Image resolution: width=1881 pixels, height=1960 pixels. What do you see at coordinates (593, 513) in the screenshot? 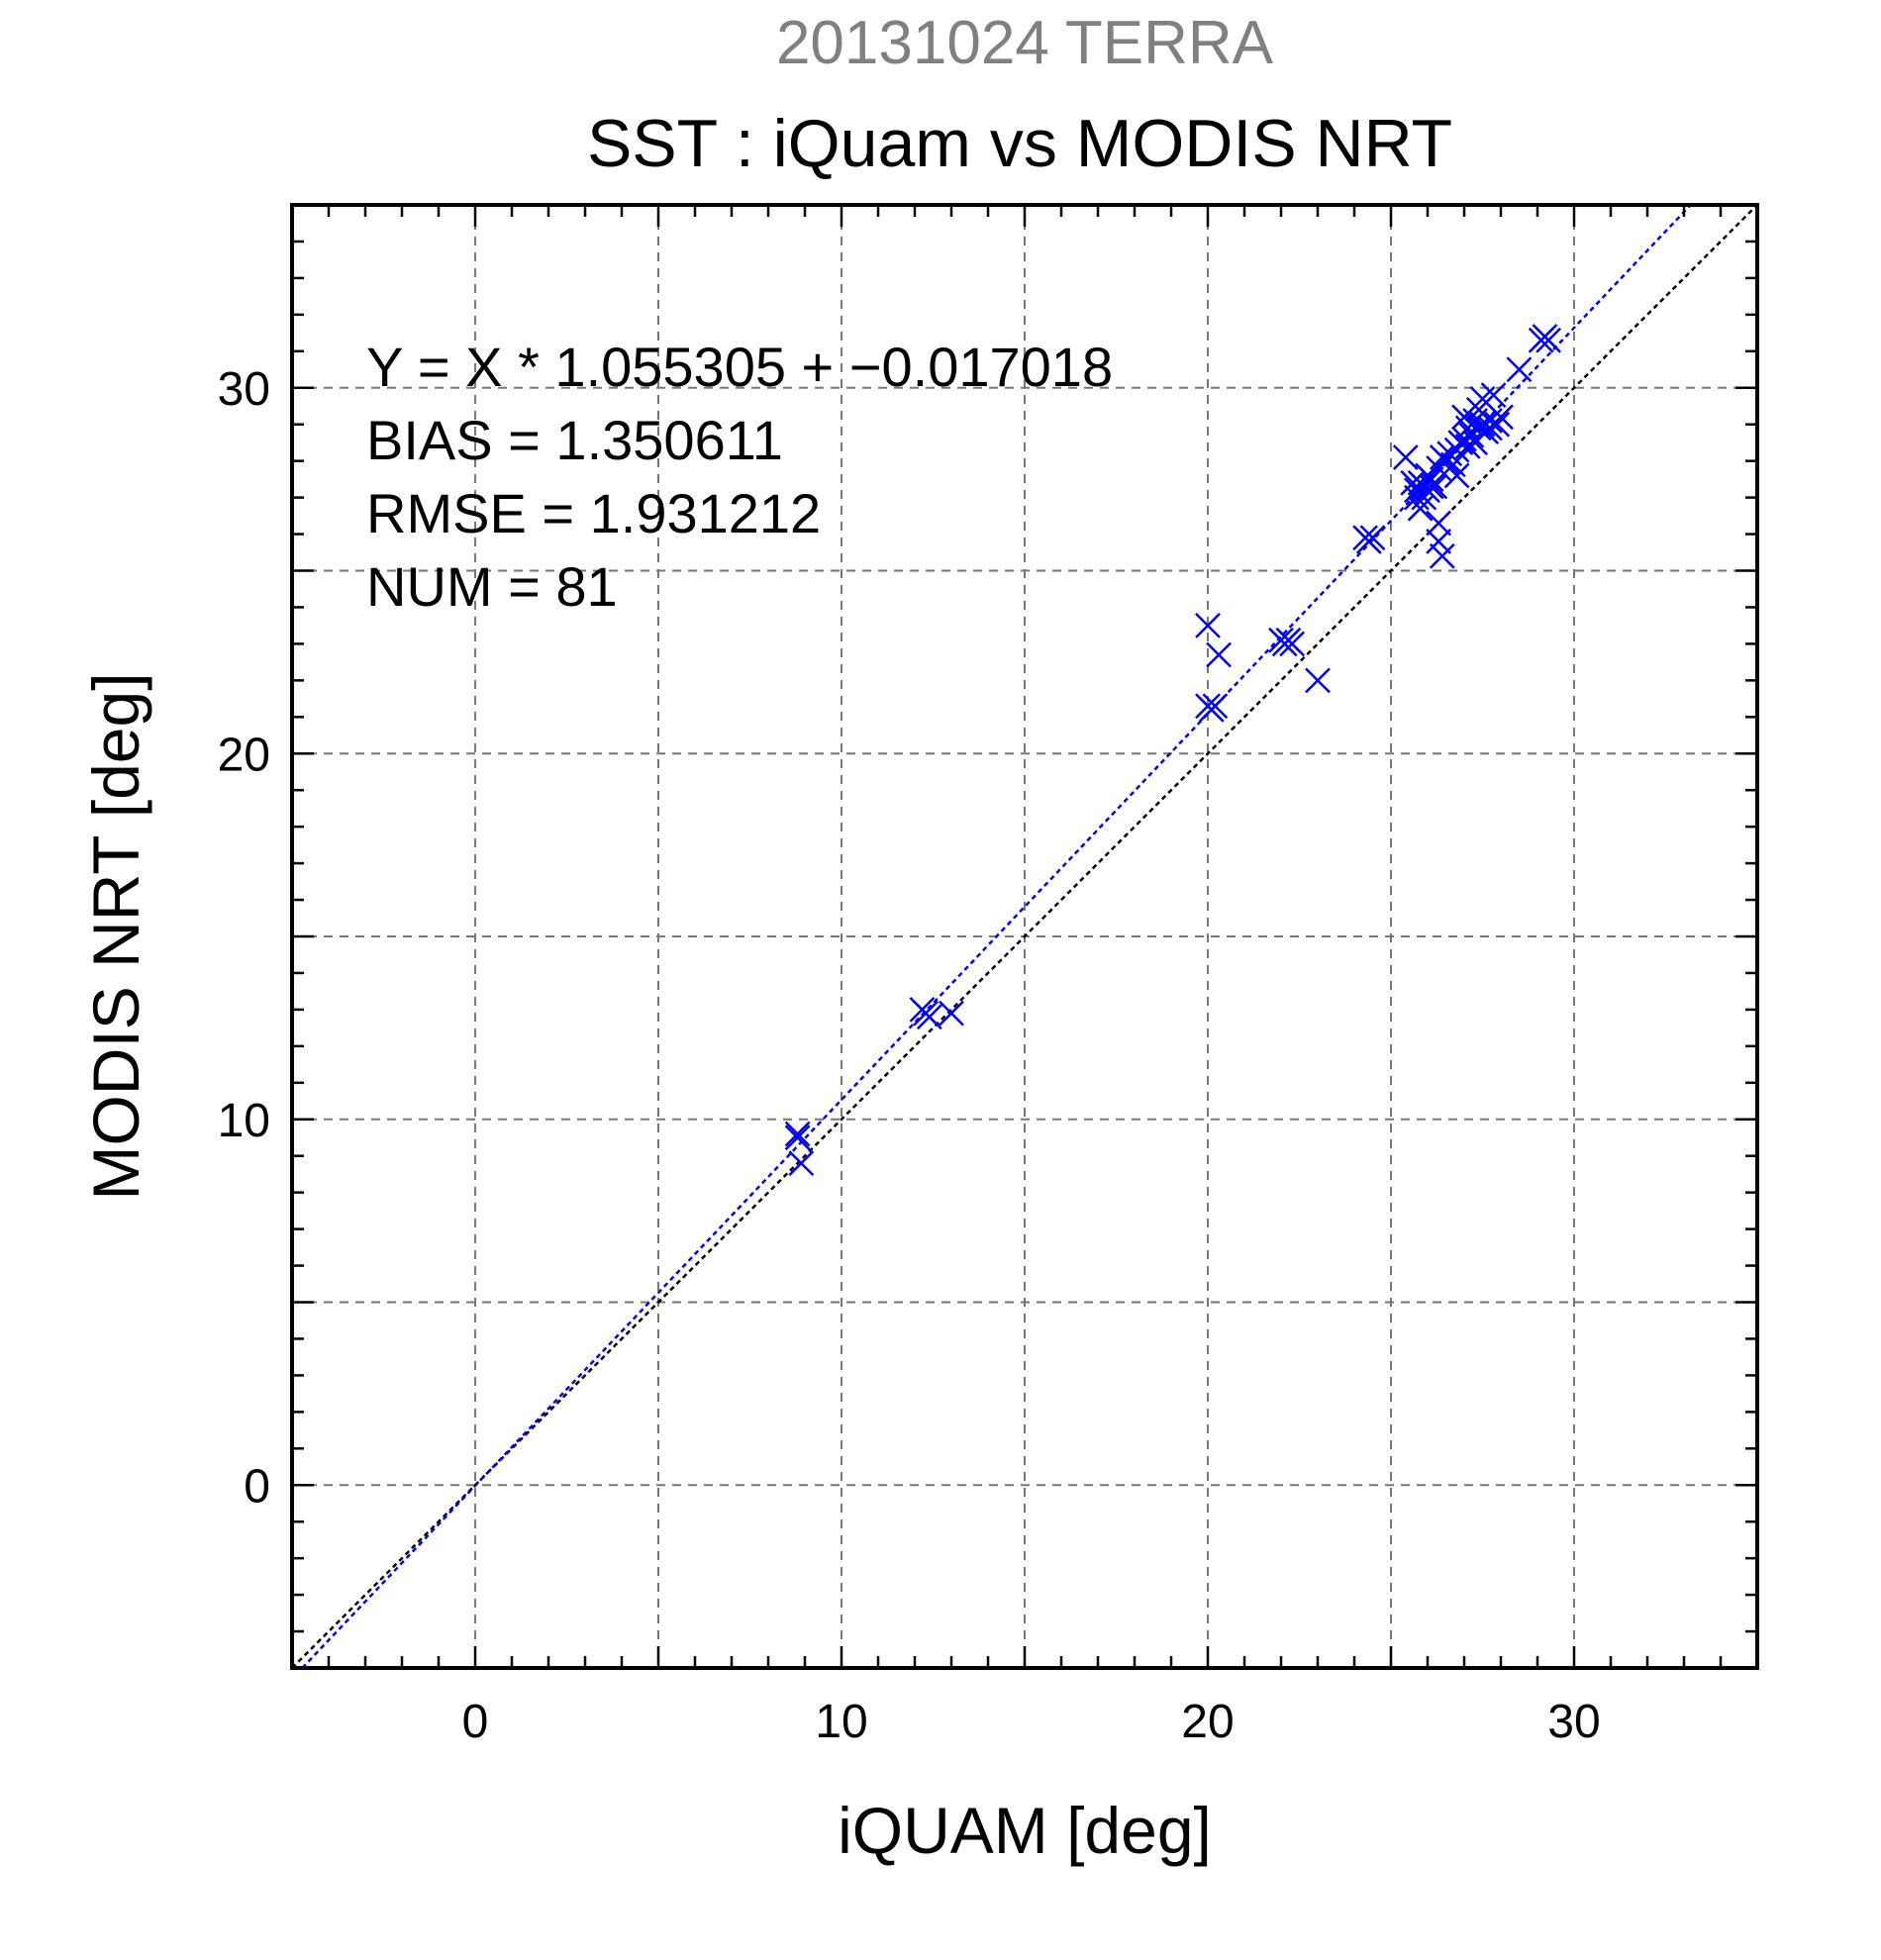
I see `stats-rmse: RMSE = 1.931212` at bounding box center [593, 513].